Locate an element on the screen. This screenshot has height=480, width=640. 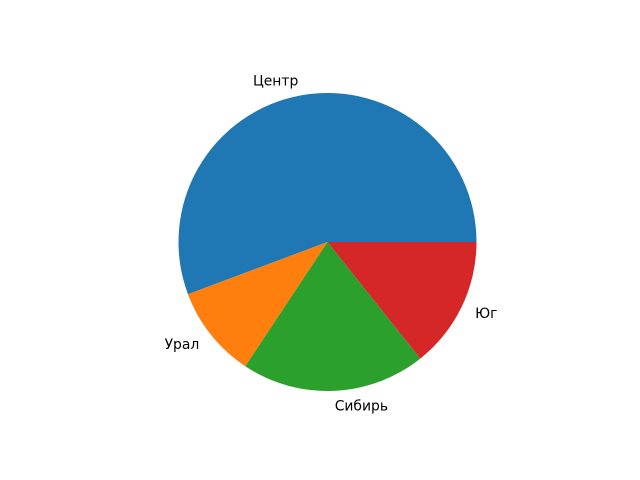
pie-slice-label: Сибирь is located at coordinates (361, 407).